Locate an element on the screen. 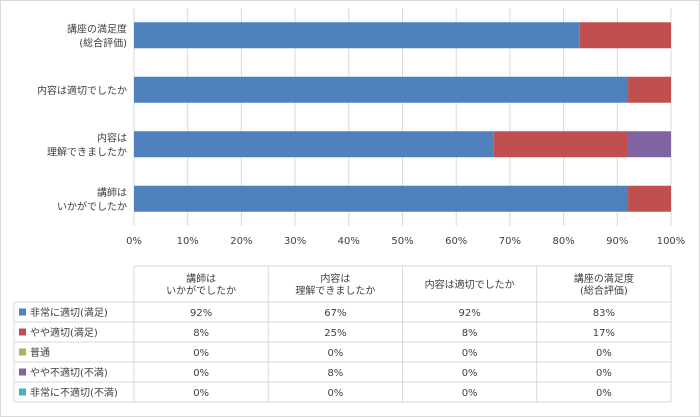  category-label: 理解できましたか is located at coordinates (87, 151).